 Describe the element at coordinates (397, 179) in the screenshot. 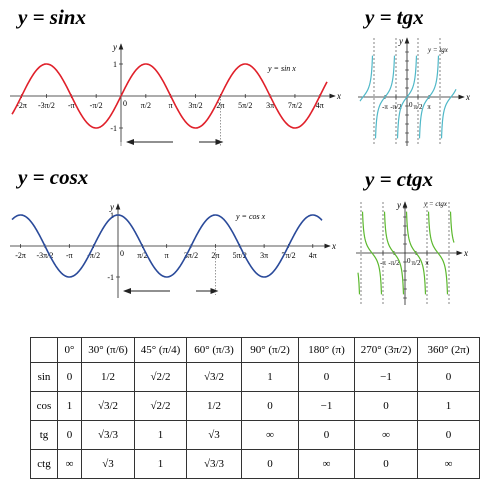

I see `panel-title: y = ctgx` at that location.